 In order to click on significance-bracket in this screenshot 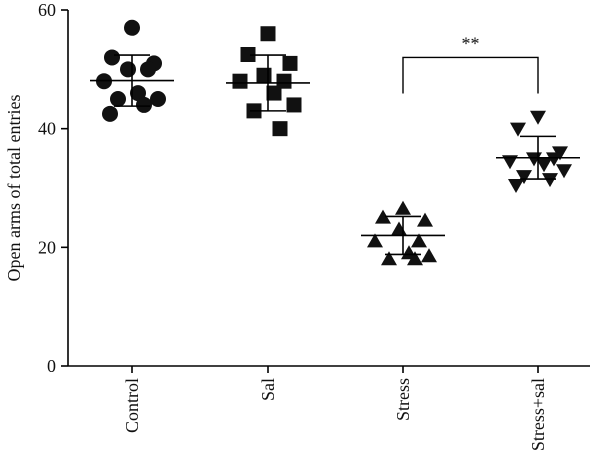, I will do `click(470, 75)`.